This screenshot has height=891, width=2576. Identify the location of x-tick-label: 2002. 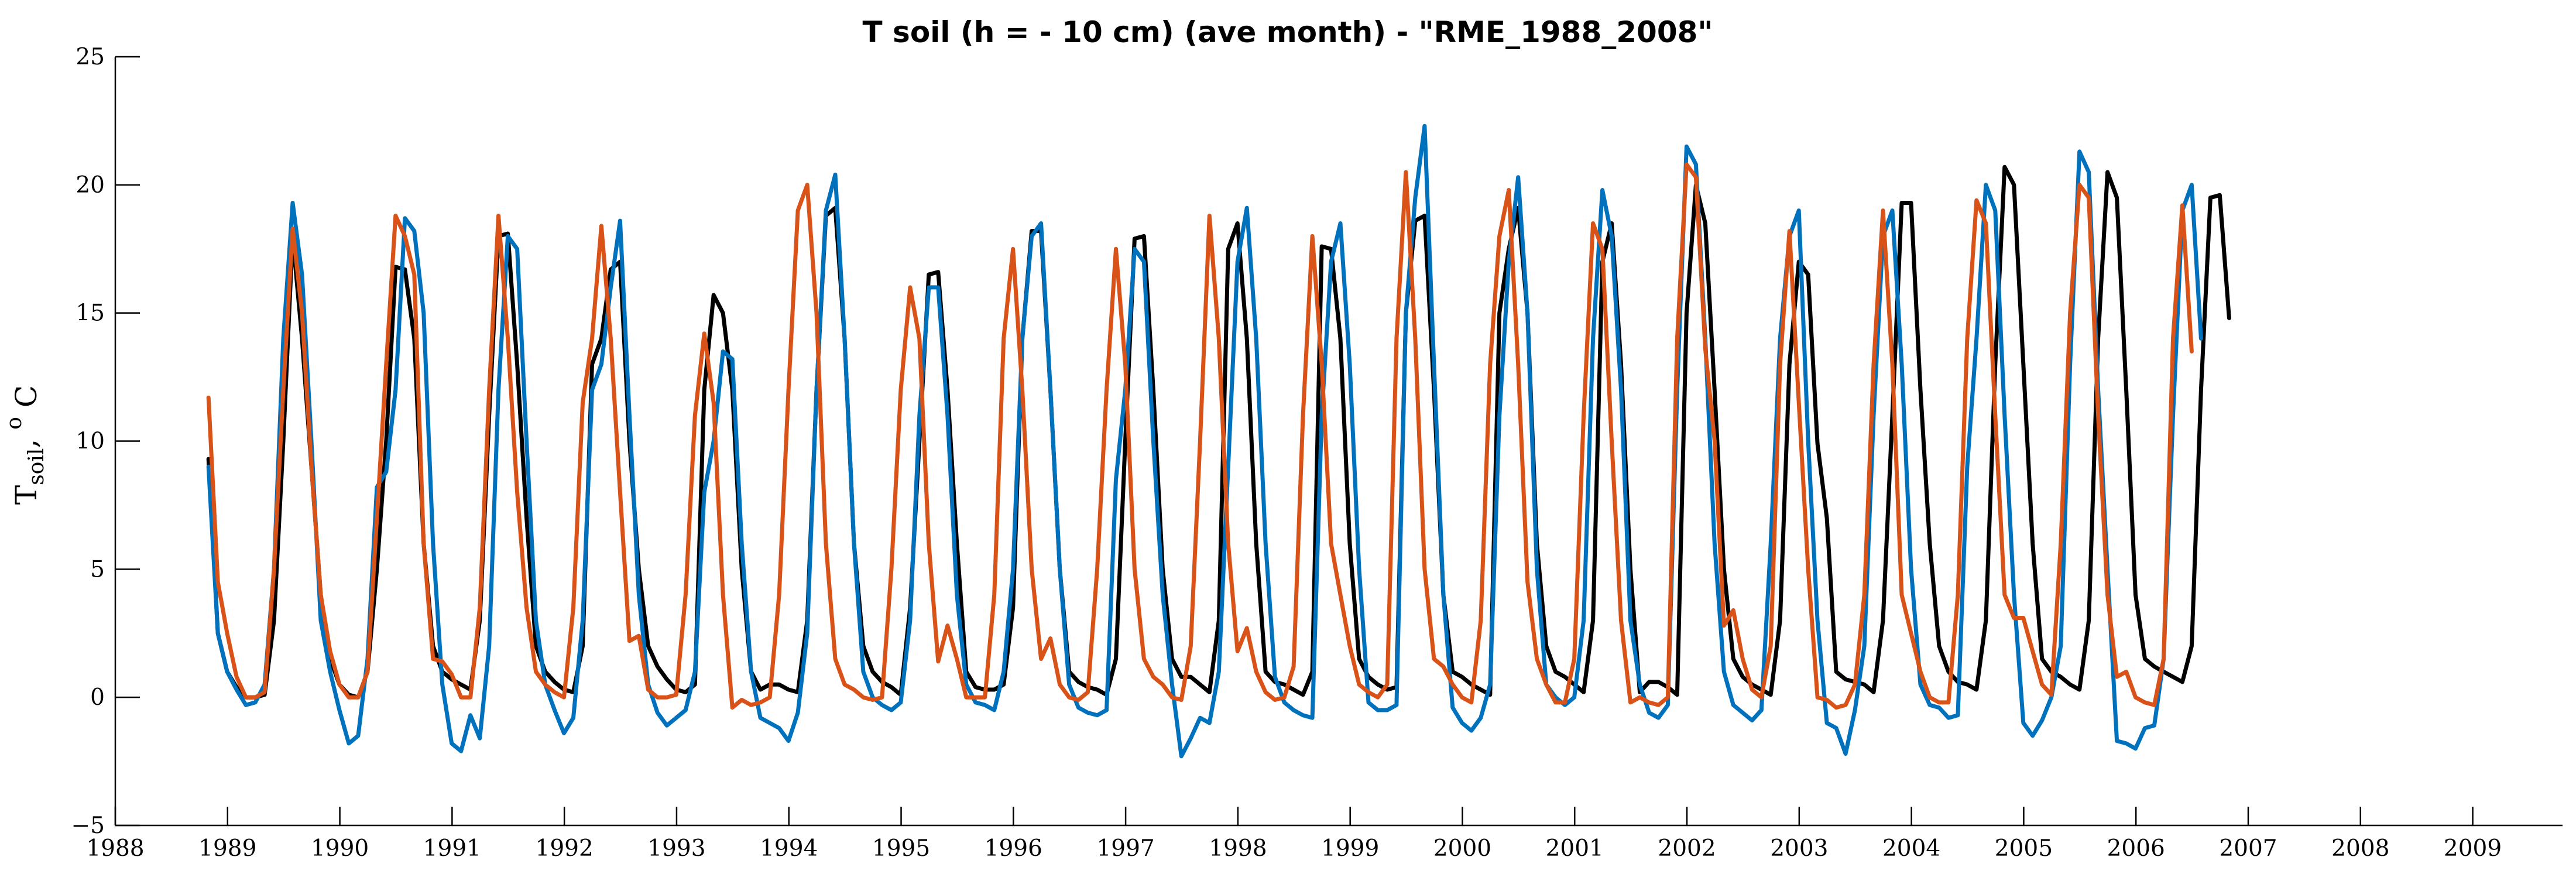
(1687, 848).